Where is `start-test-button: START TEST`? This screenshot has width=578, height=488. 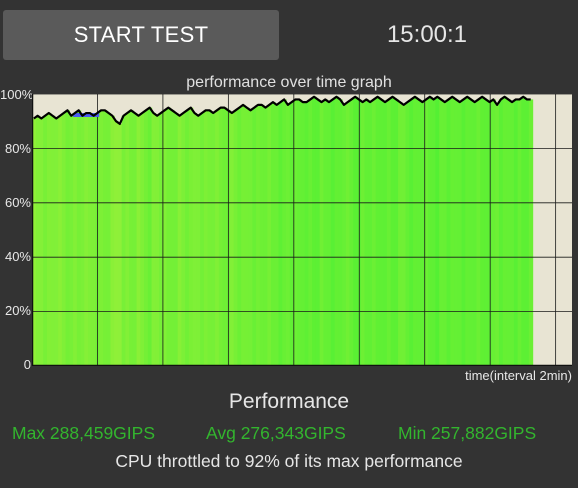
start-test-button: START TEST is located at coordinates (141, 35).